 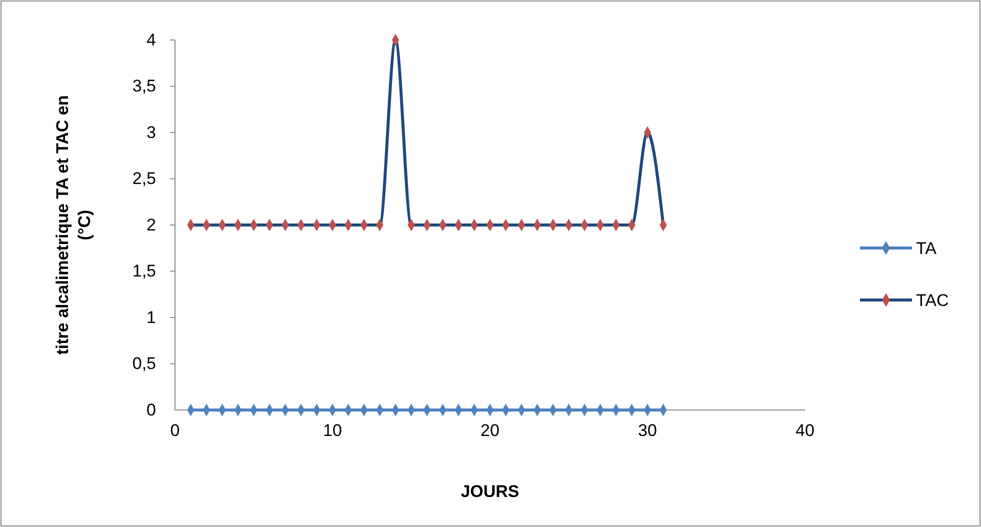 What do you see at coordinates (144, 86) in the screenshot?
I see `y-tick-label: 3,5` at bounding box center [144, 86].